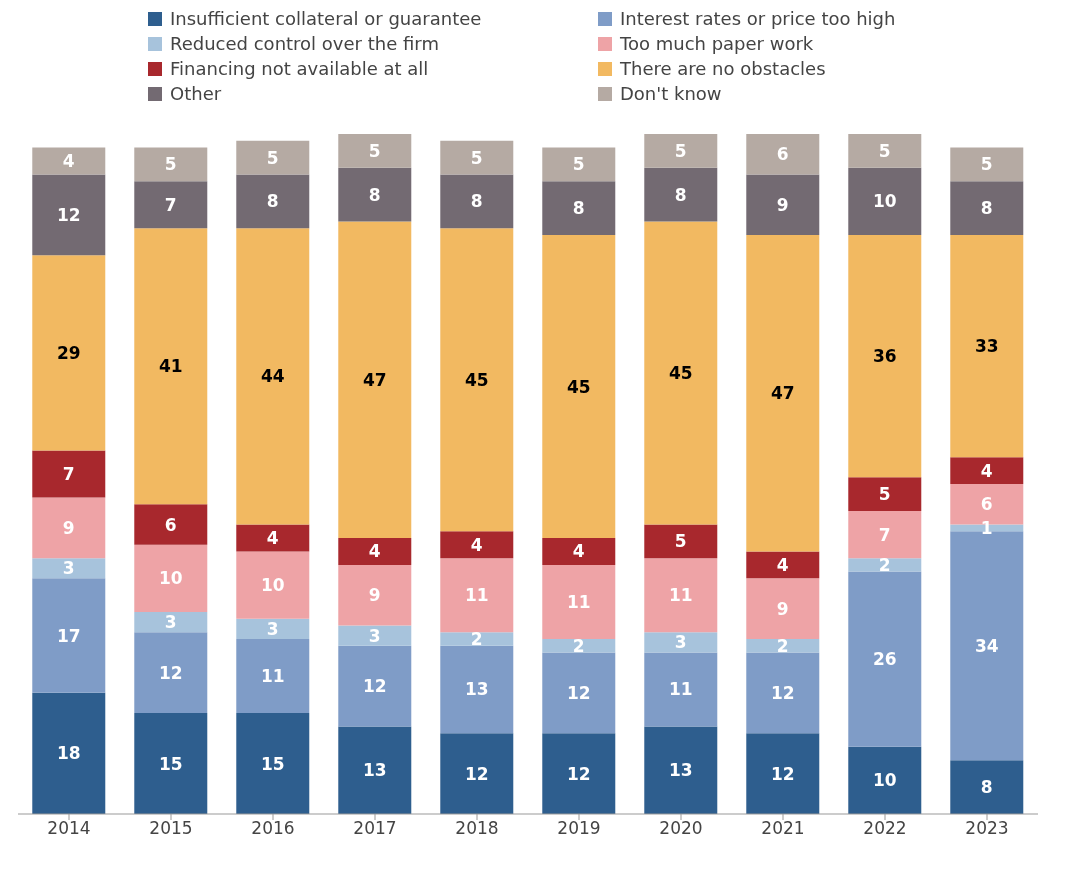 This screenshot has height=884, width=1065. I want to click on data-label: 7, so click(68, 474).